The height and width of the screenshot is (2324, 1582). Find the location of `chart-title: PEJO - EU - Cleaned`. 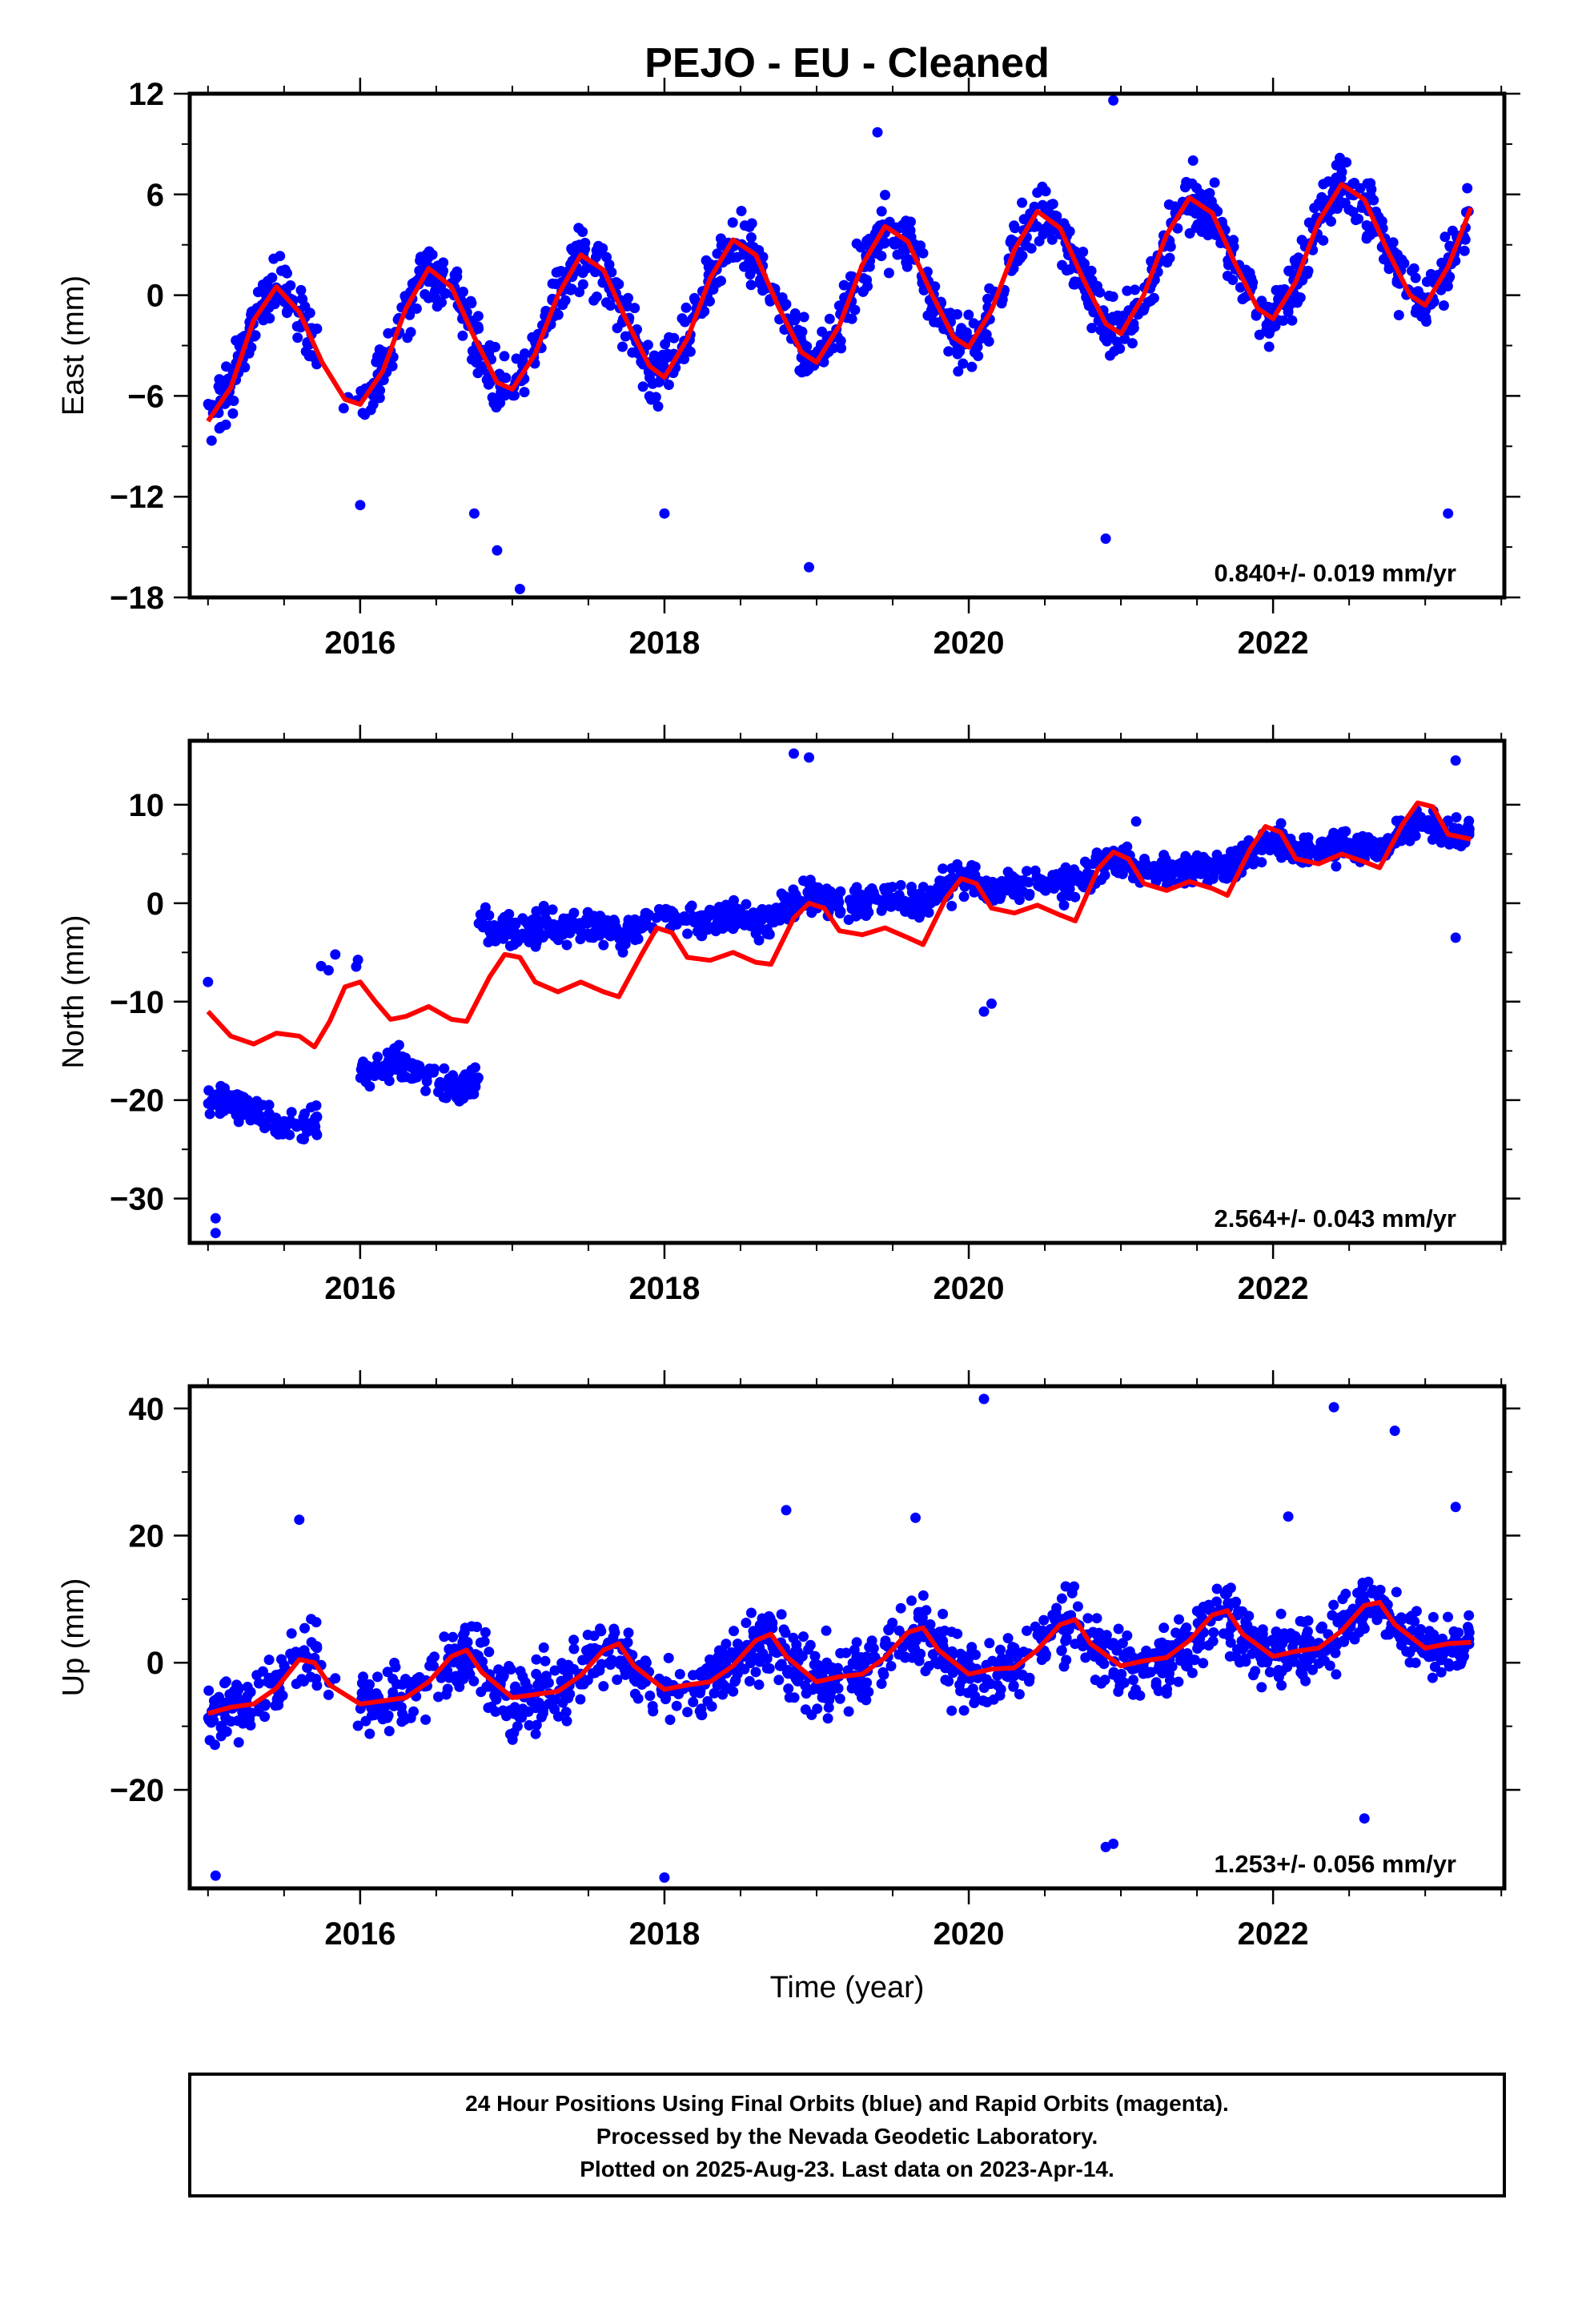

chart-title: PEJO - EU - Cleaned is located at coordinates (847, 63).